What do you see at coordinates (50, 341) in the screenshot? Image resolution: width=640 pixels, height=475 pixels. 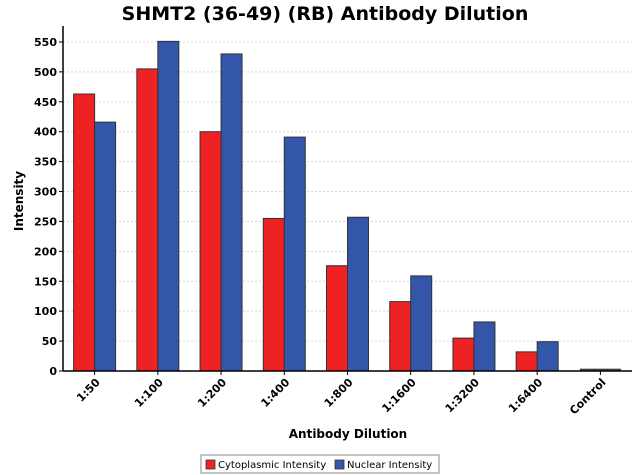 I see `y-tick-label: 50` at bounding box center [50, 341].